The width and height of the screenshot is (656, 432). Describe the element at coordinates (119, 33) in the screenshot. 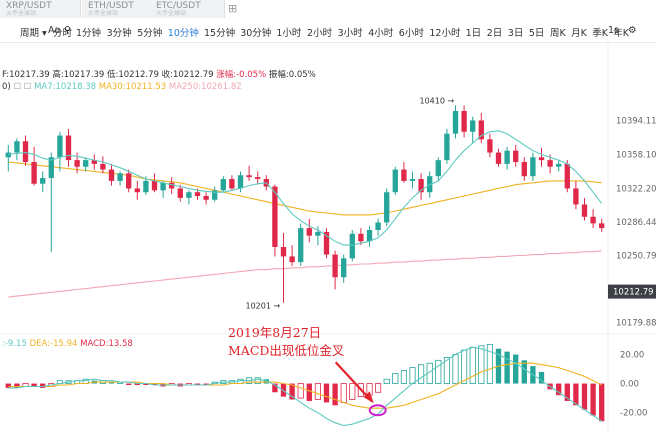

I see `interval-2: 3分钟` at that location.